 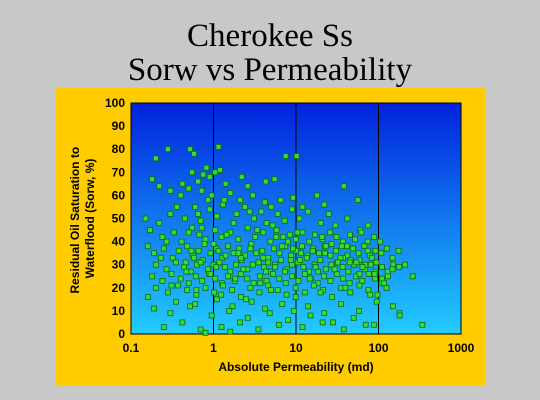 I want to click on y-axis-label-line1: Residual Oil Saturation to, so click(x=75, y=220).